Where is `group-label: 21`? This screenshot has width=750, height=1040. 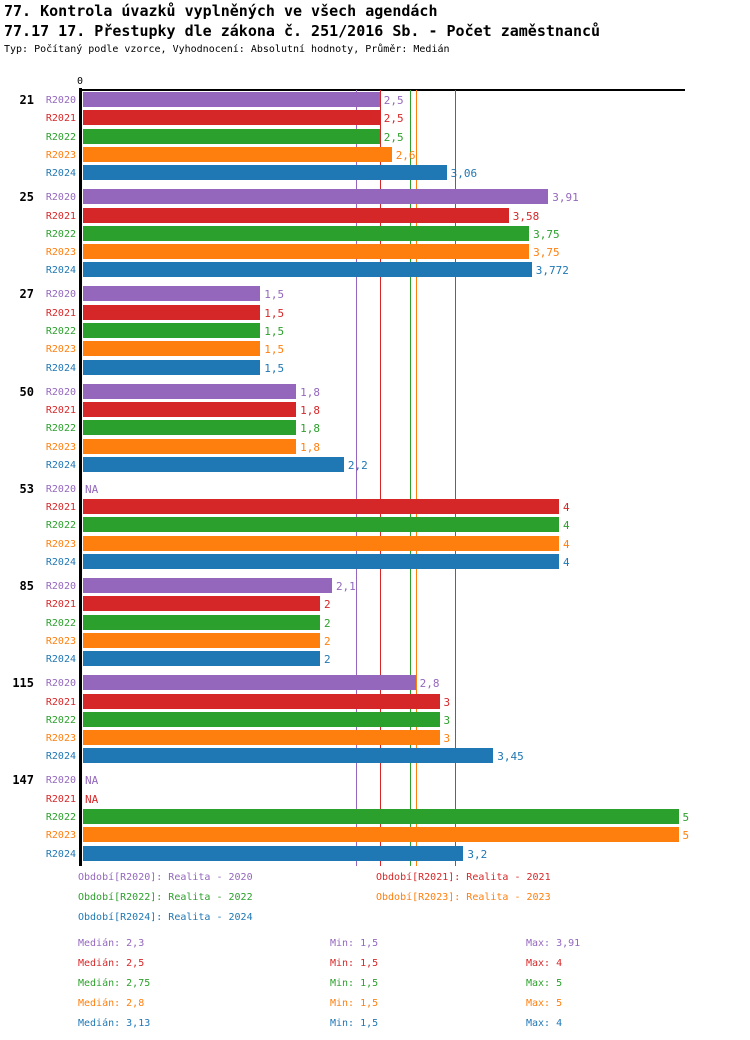
group-label: 21 is located at coordinates (26, 100).